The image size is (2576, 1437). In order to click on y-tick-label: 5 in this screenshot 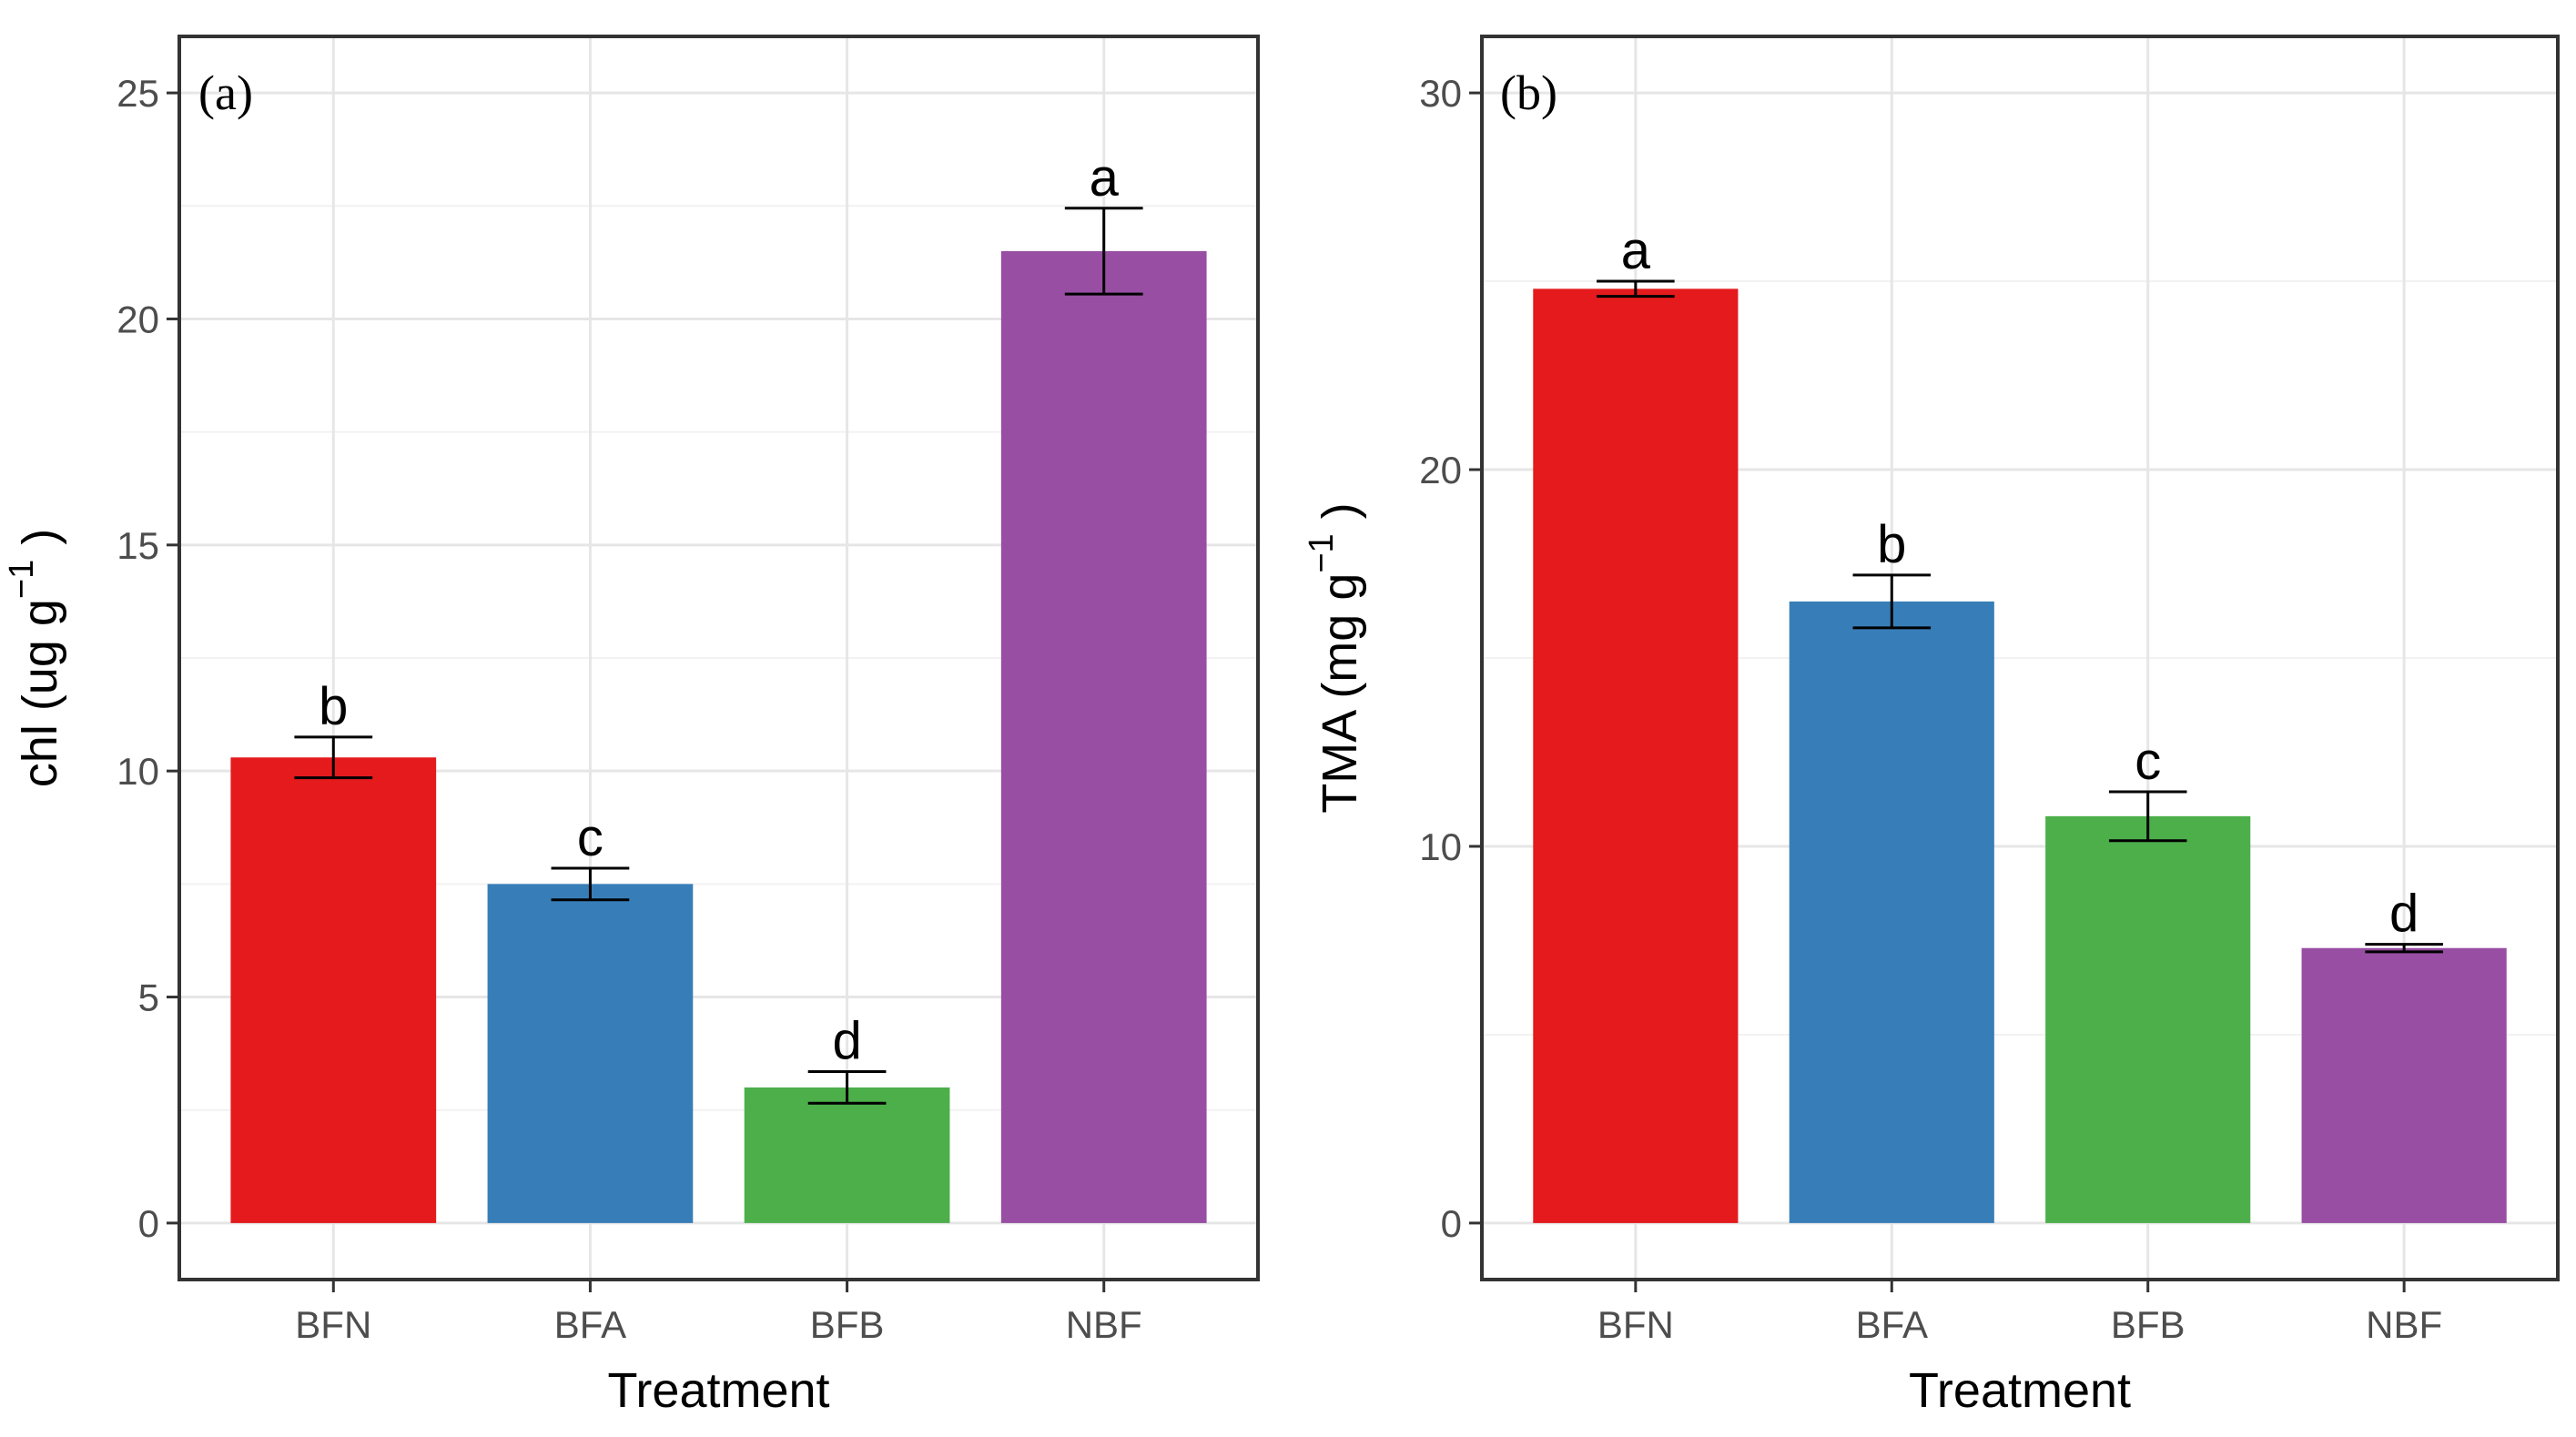, I will do `click(148, 998)`.